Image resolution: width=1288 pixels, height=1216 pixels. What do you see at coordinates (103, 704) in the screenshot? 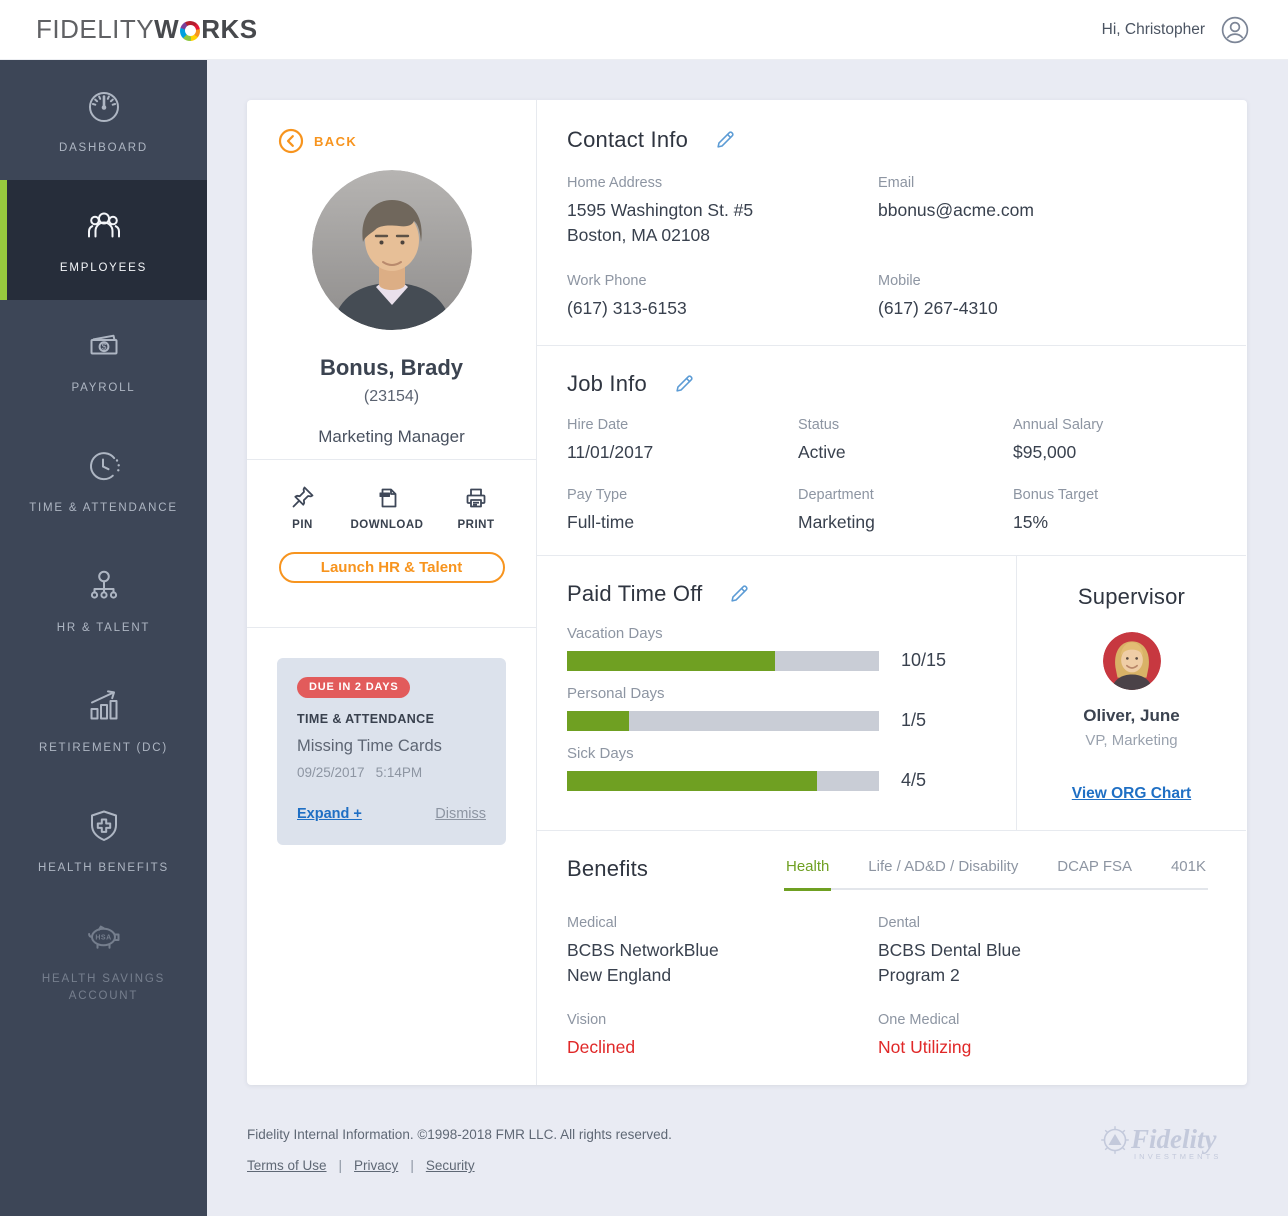
I see `retirement-icon` at bounding box center [103, 704].